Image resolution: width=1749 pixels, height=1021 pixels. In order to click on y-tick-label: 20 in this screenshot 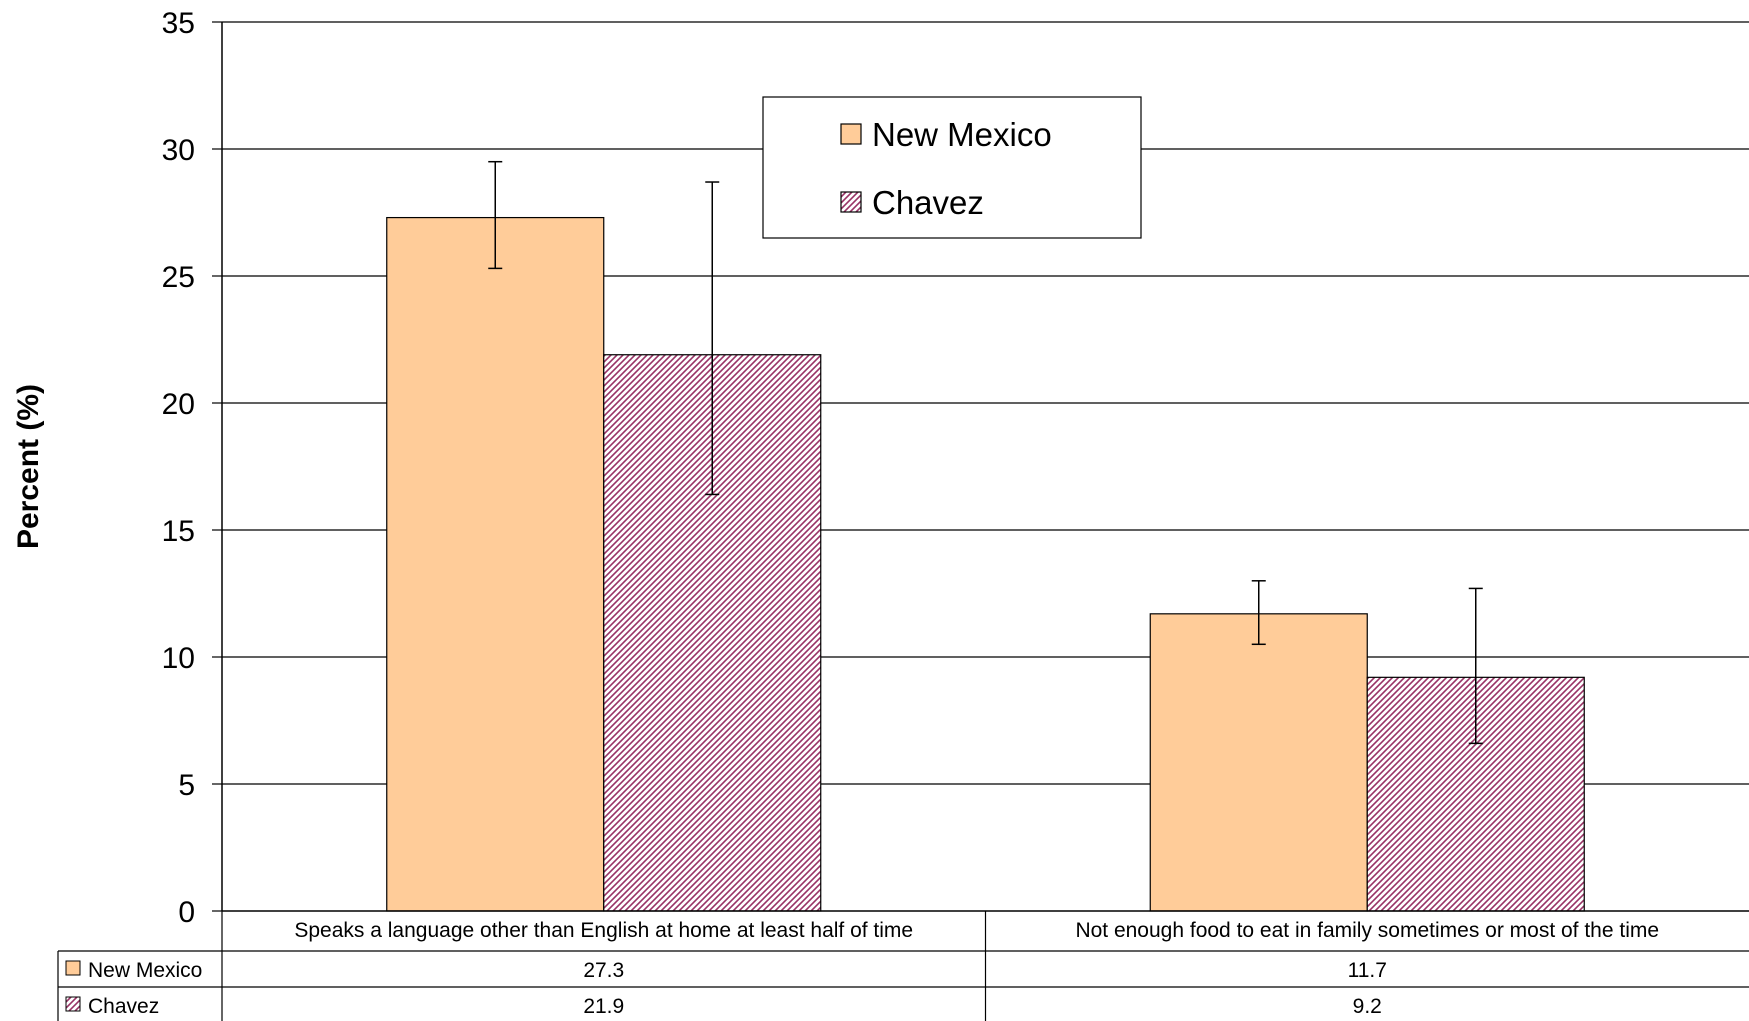, I will do `click(178, 404)`.